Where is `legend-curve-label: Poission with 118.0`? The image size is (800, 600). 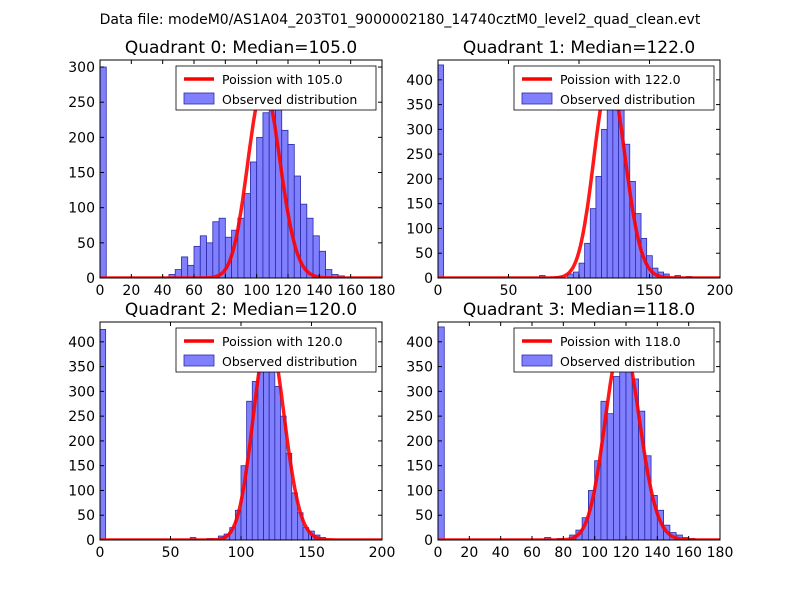
legend-curve-label: Poission with 118.0 is located at coordinates (620, 341).